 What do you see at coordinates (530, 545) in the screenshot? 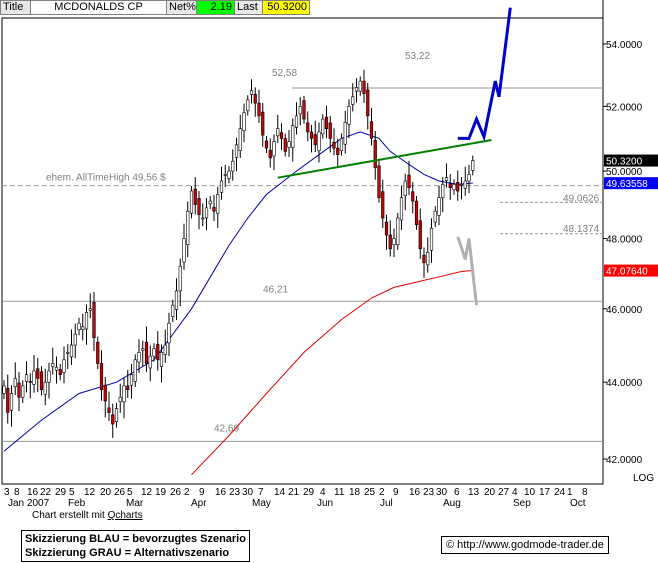
I see `source-url: http://www.godmode-trader.de` at bounding box center [530, 545].